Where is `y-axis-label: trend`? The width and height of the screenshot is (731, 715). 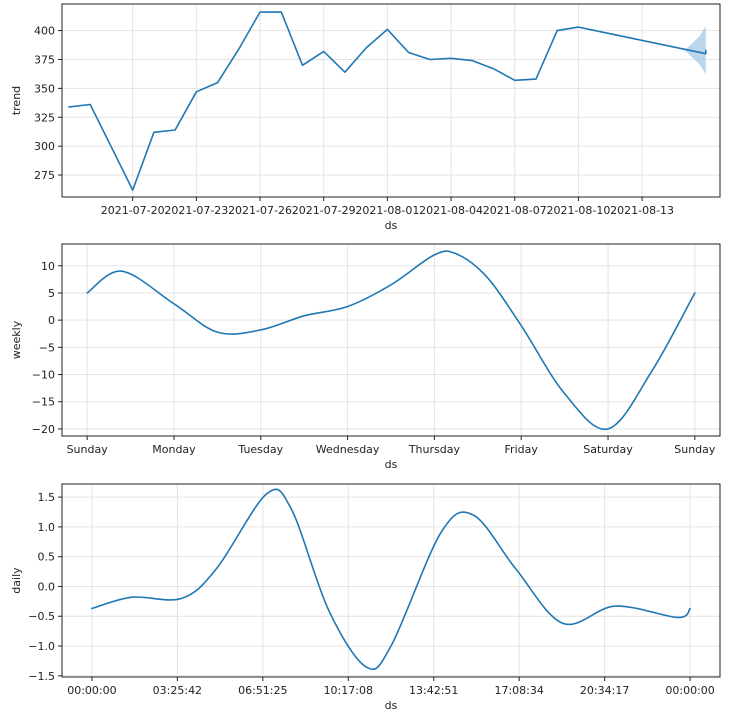
y-axis-label: trend is located at coordinates (16, 100).